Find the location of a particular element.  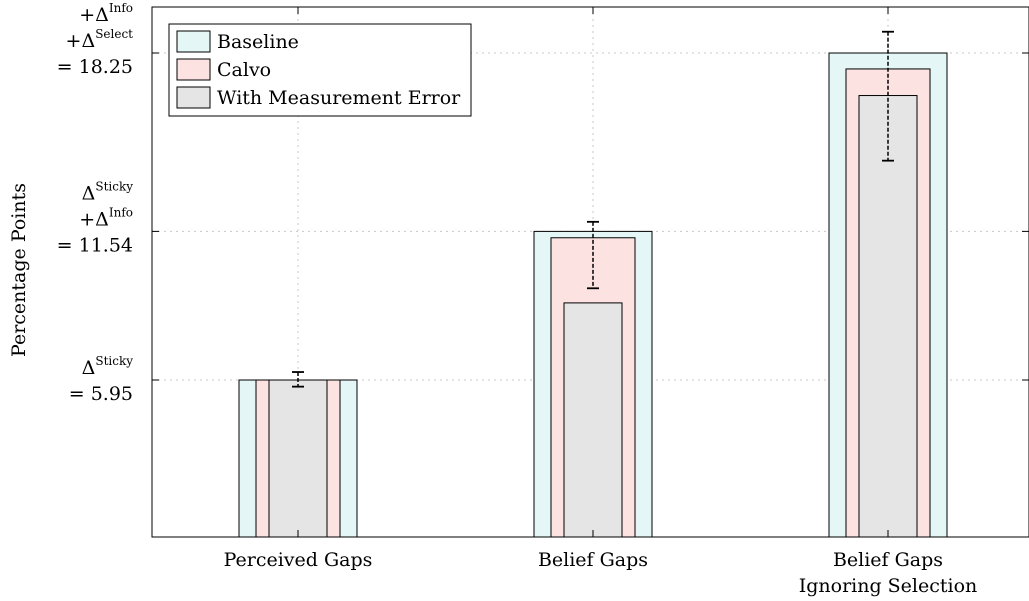

y-tick-label: = 11.54 is located at coordinates (95, 245).